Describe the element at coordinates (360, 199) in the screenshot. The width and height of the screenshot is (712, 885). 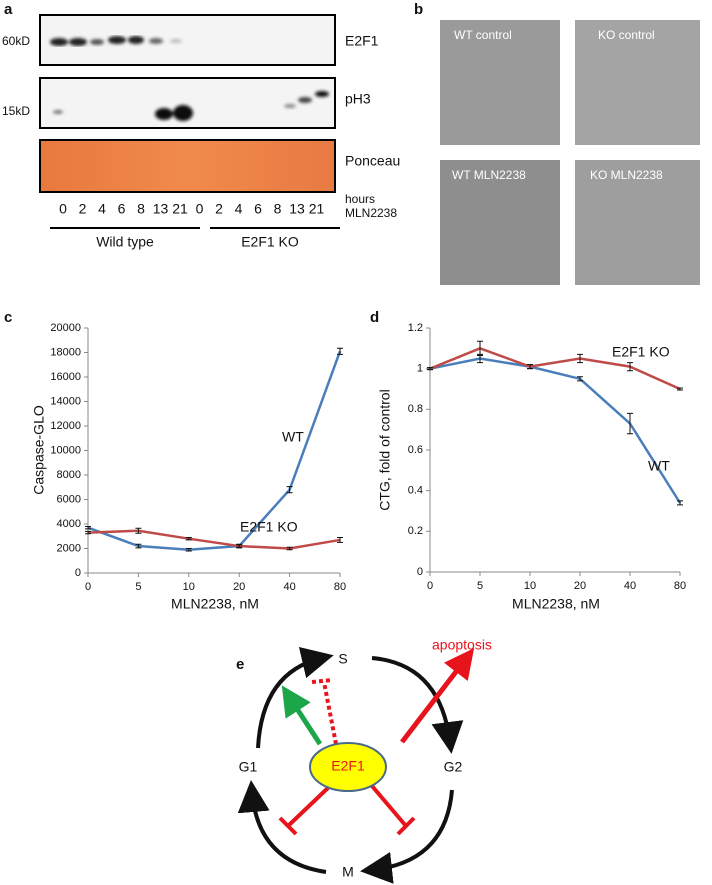
I see `time-unit: hours` at that location.